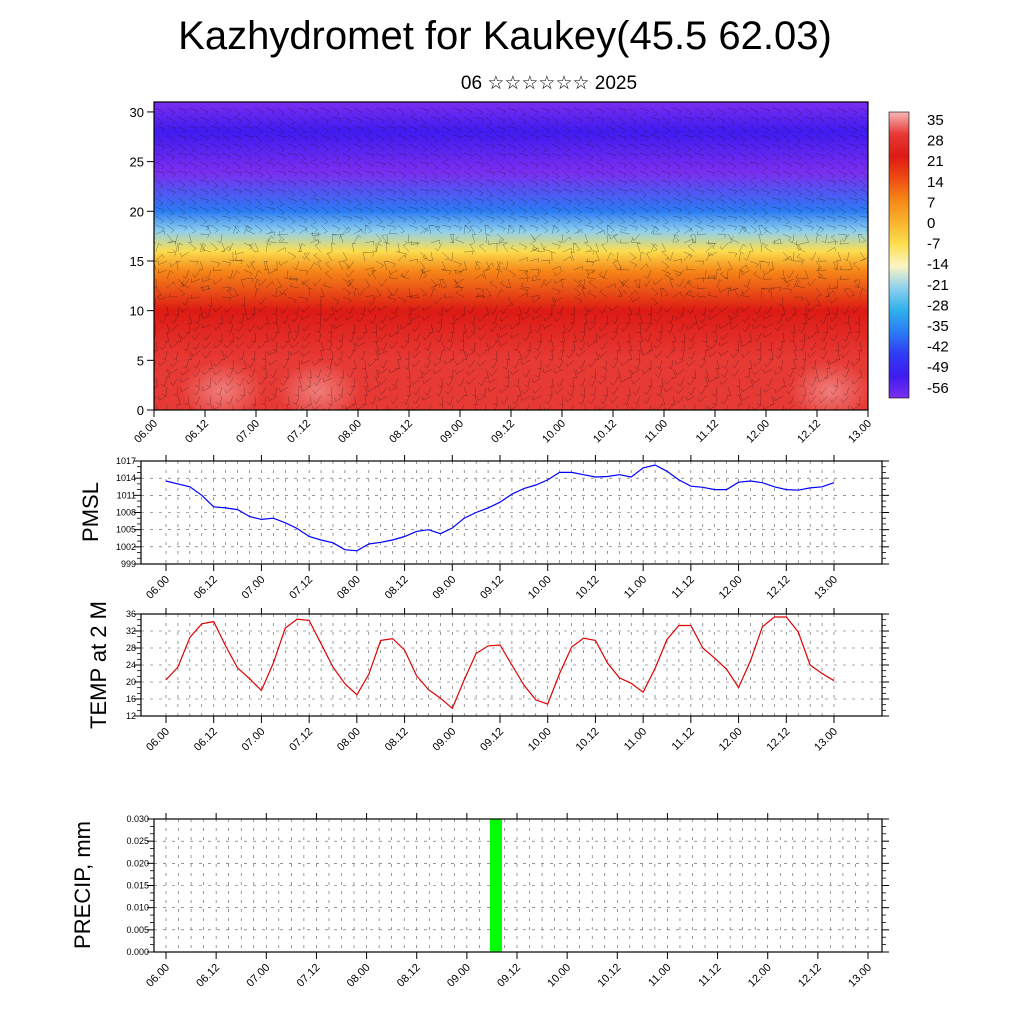  I want to click on y-tick-label: 32, so click(131, 631).